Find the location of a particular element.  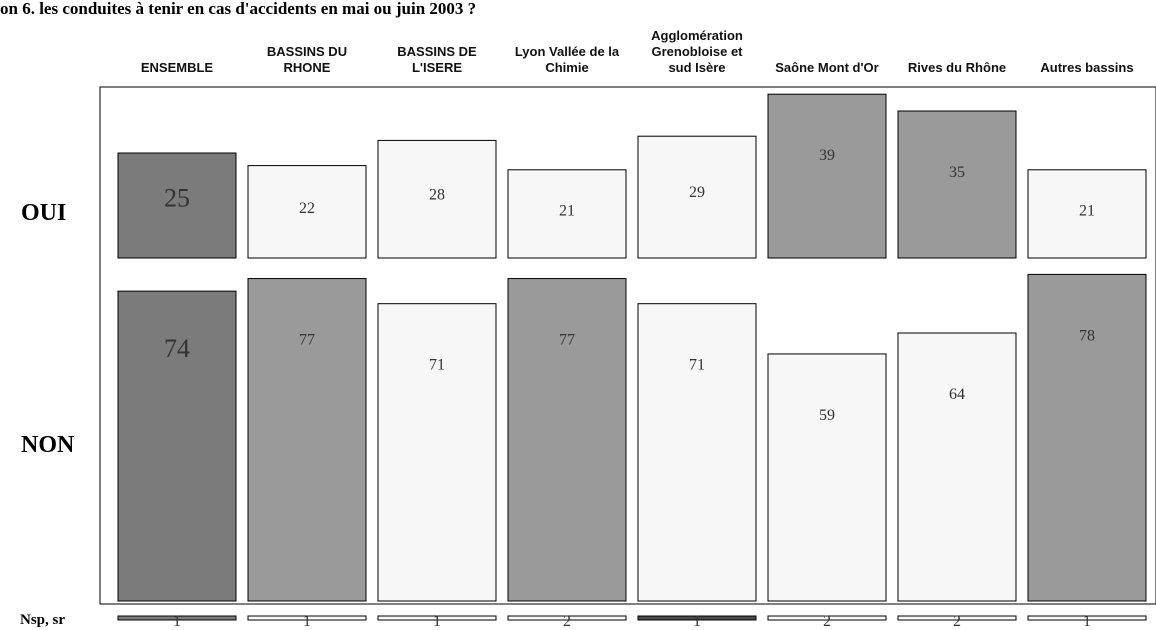

value-label-1-3: 77 is located at coordinates (567, 340).